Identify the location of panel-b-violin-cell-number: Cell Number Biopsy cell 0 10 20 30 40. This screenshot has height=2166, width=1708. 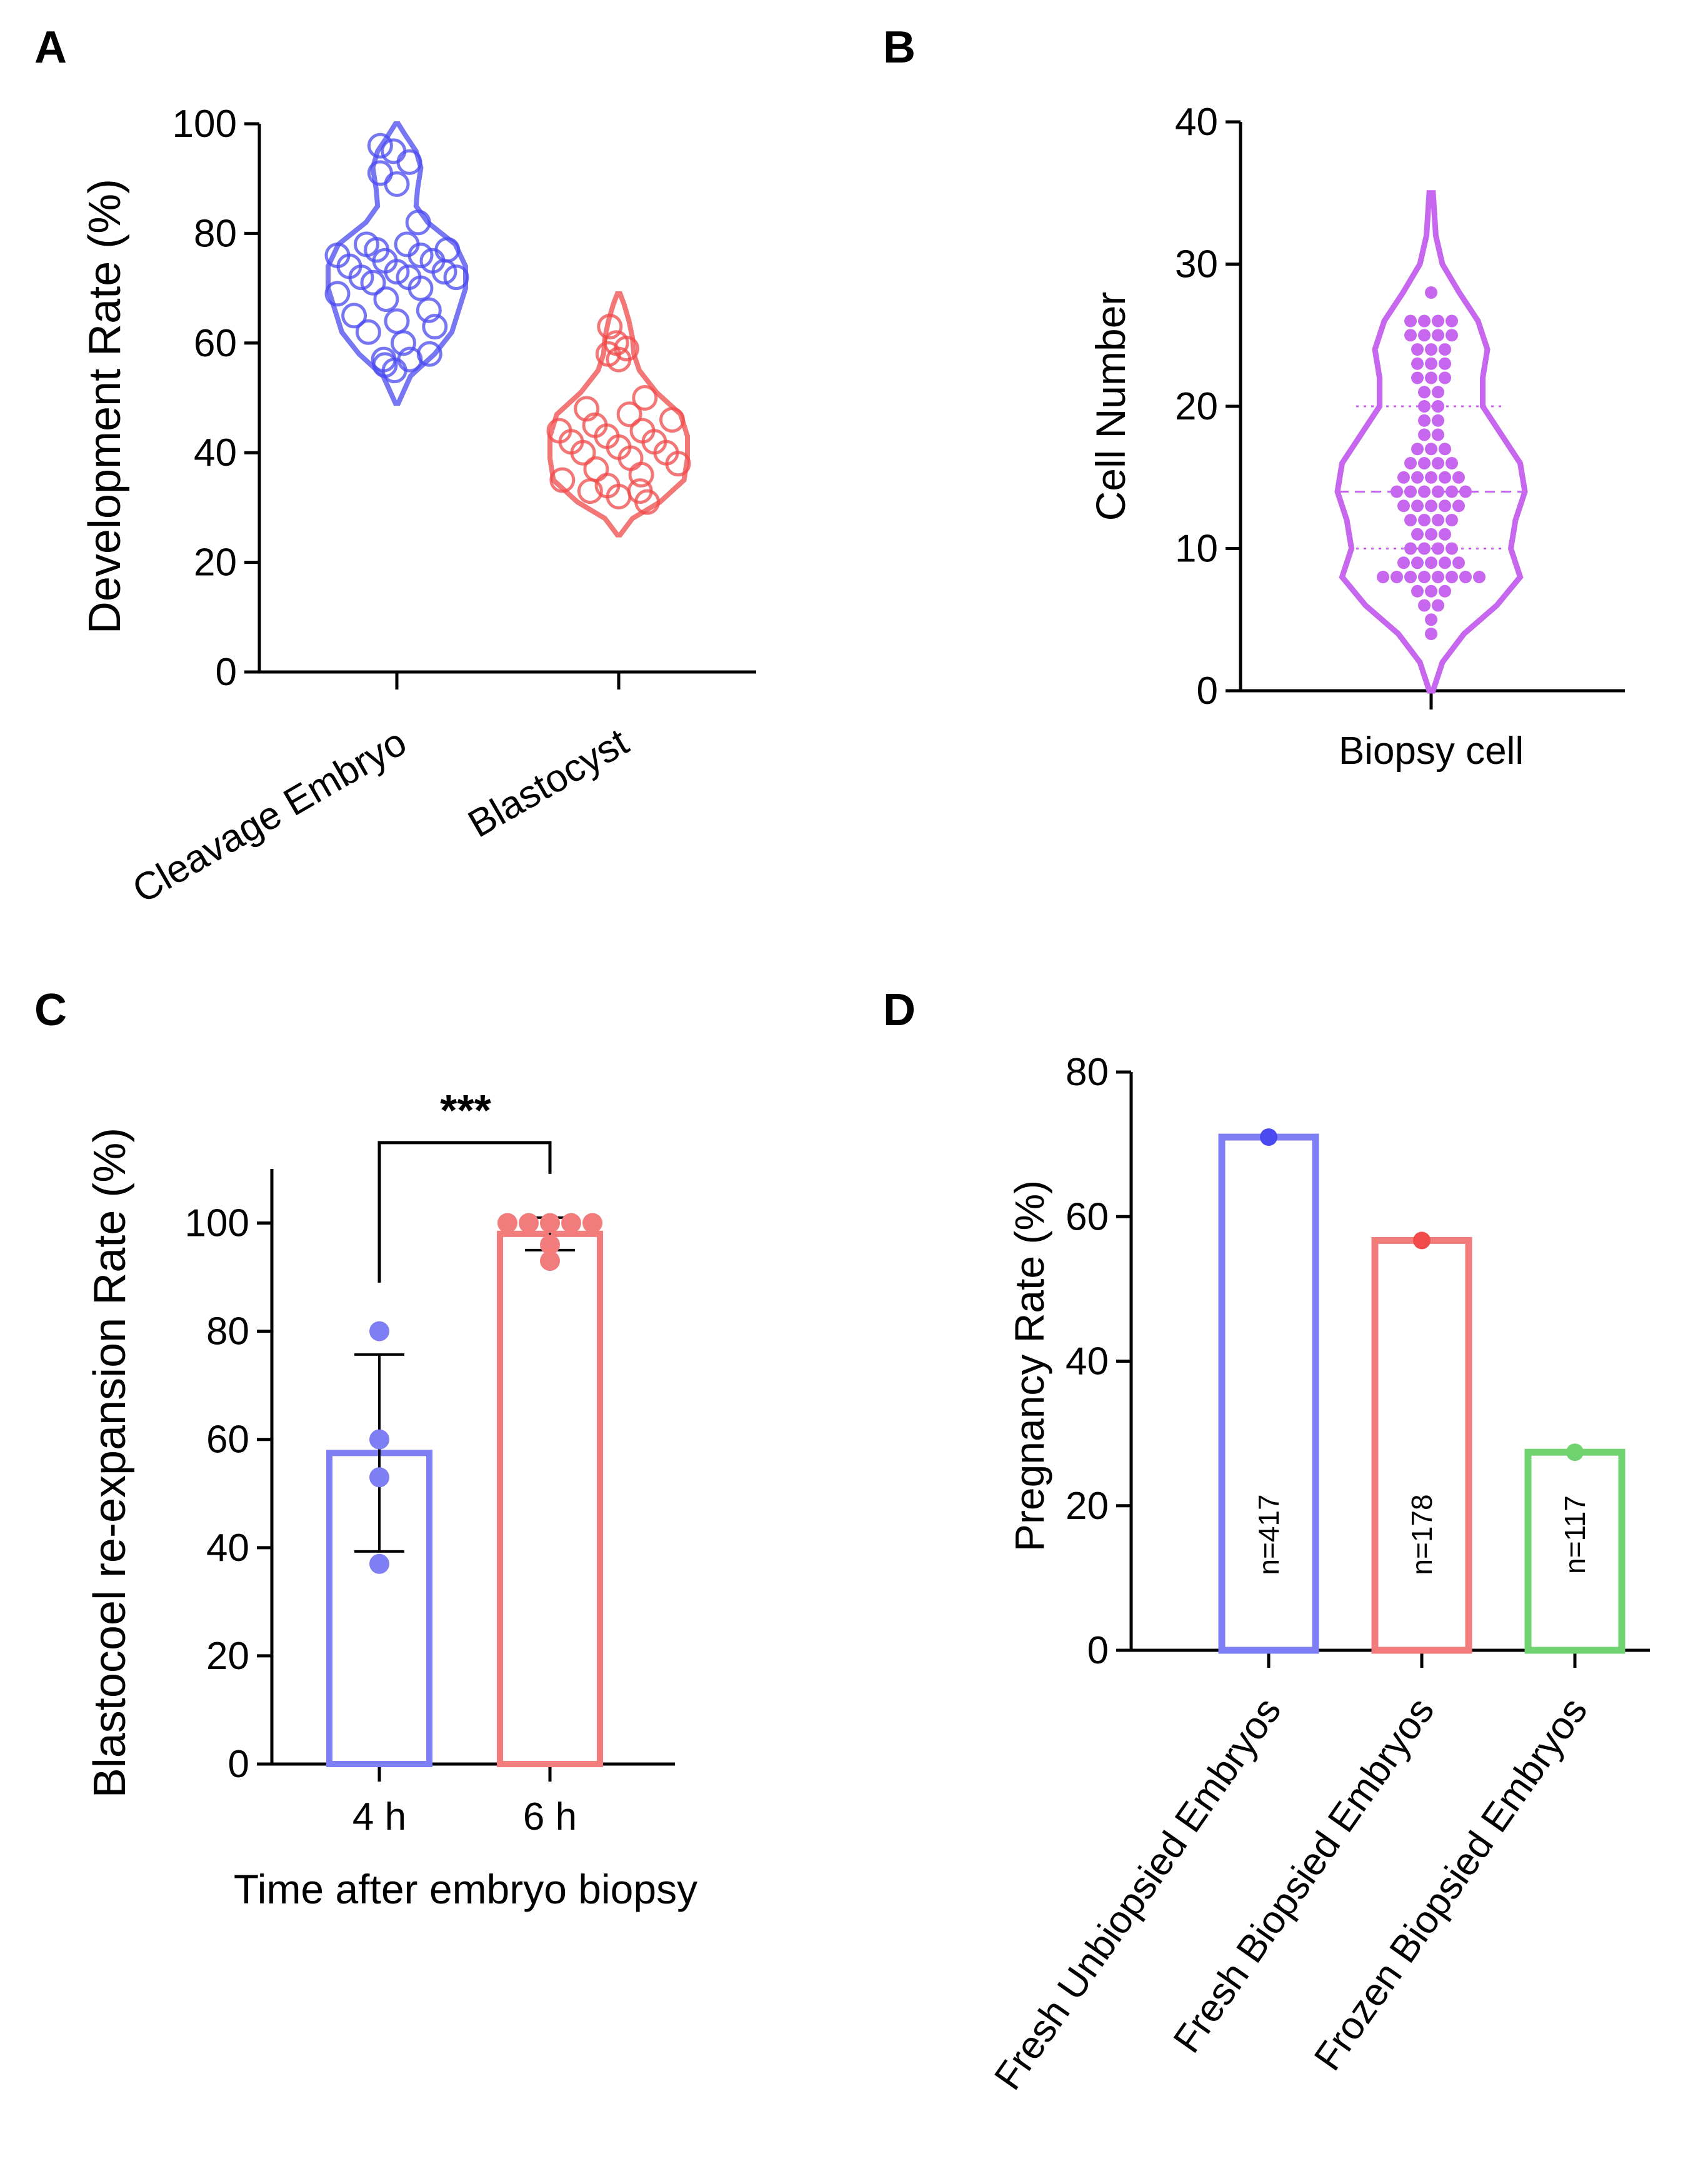
(1356, 437).